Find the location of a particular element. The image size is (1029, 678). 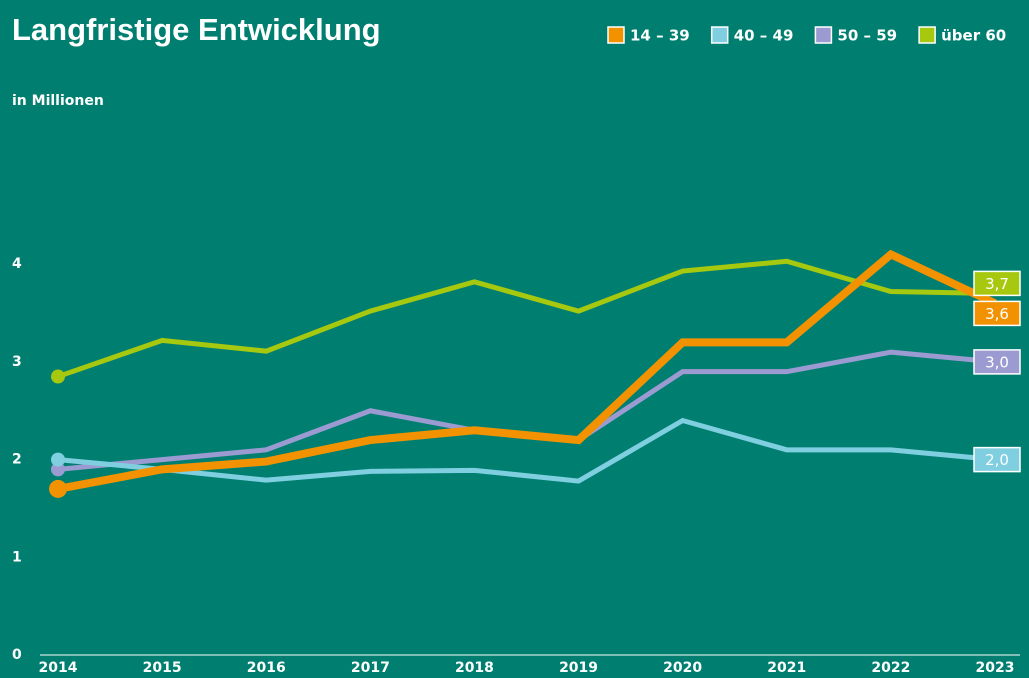

subtitle: in Millionen is located at coordinates (58, 101).